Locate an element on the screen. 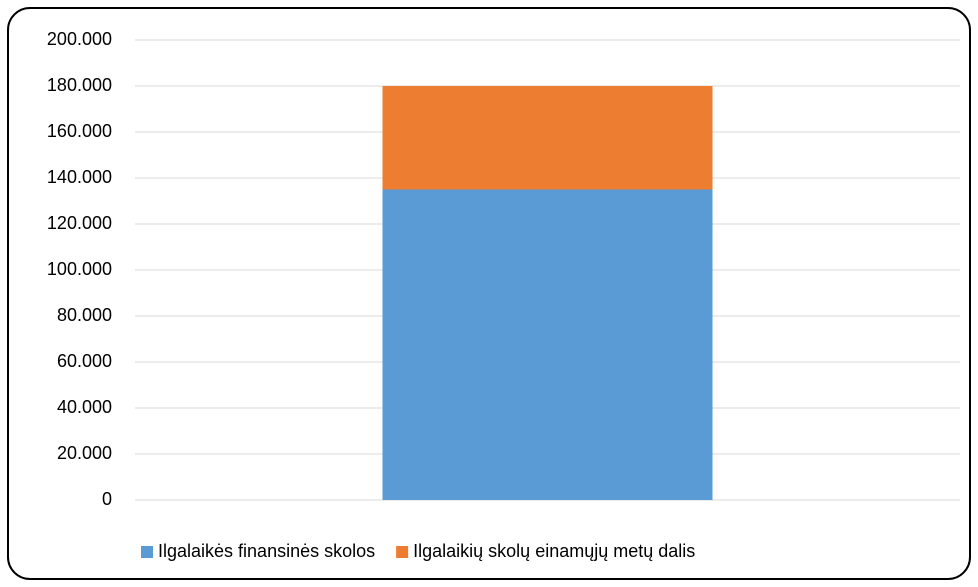  legend-label: Ilgalaikės finansinės skolos is located at coordinates (266, 551).